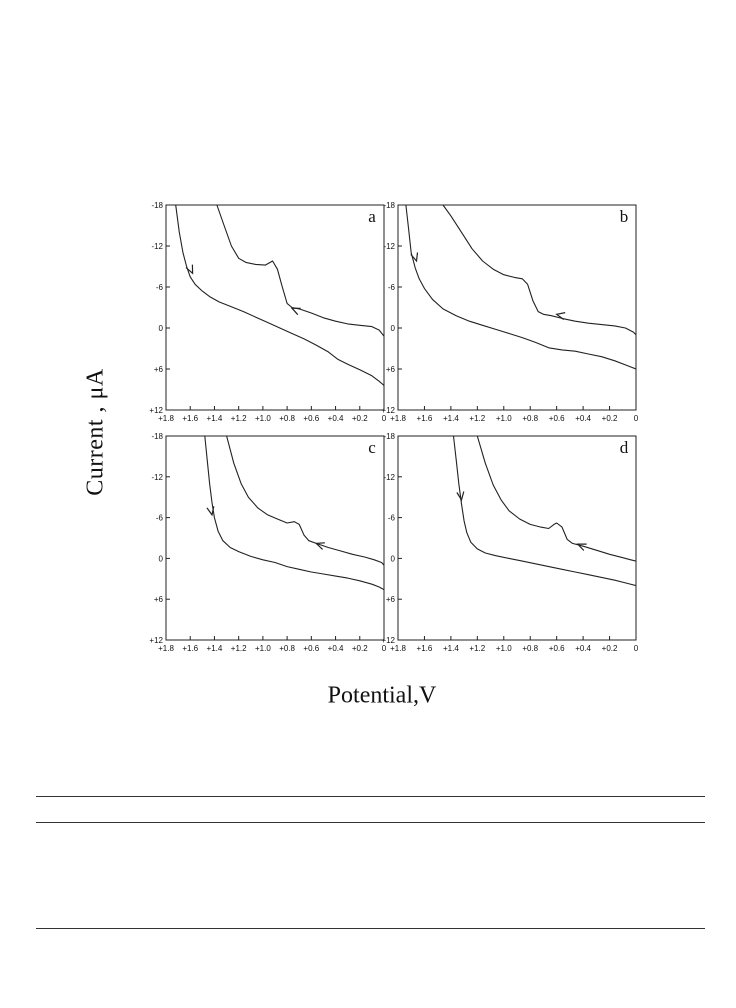  What do you see at coordinates (372, 216) in the screenshot?
I see `panel-a-label: a` at bounding box center [372, 216].